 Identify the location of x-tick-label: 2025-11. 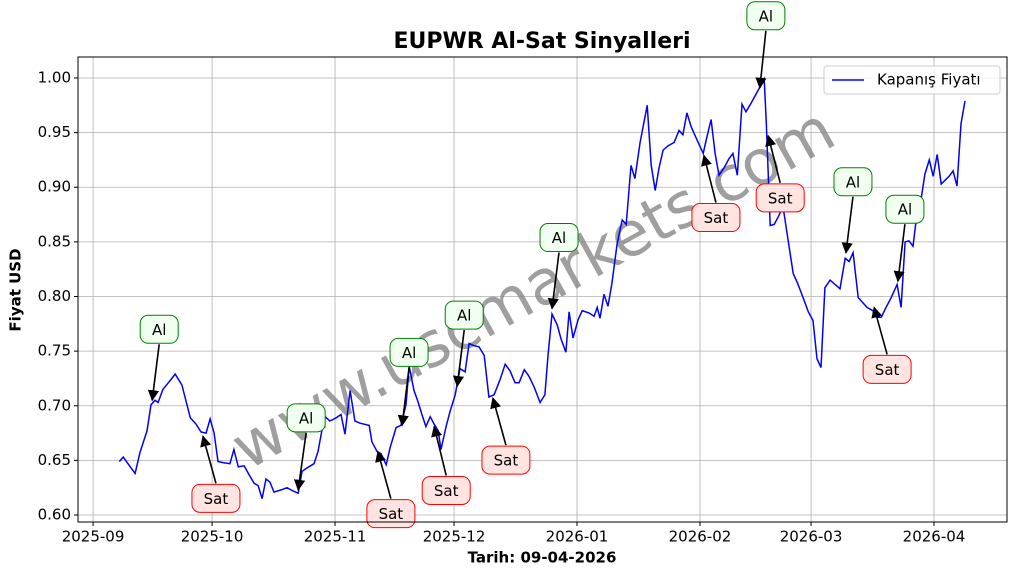
(335, 537).